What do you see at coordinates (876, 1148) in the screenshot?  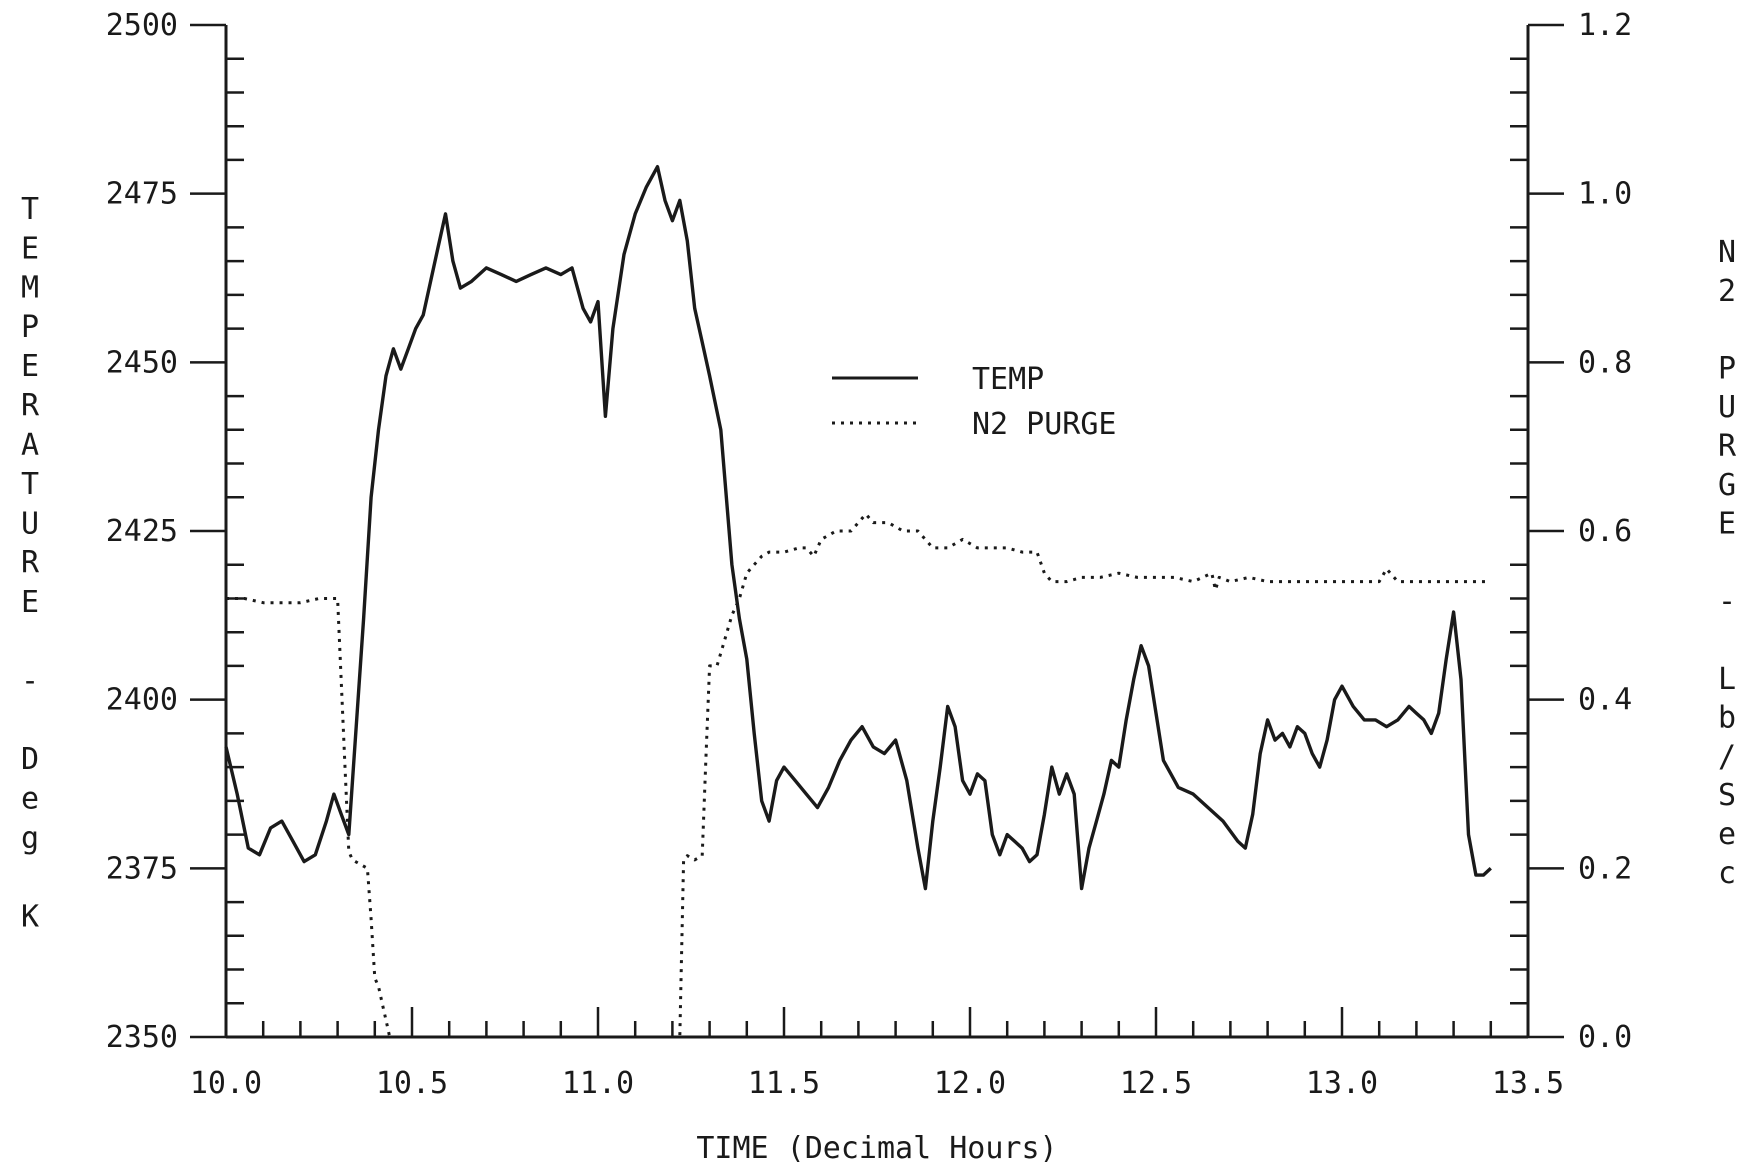 I see `x-axis-title: TIME (Decimal Hours)` at bounding box center [876, 1148].